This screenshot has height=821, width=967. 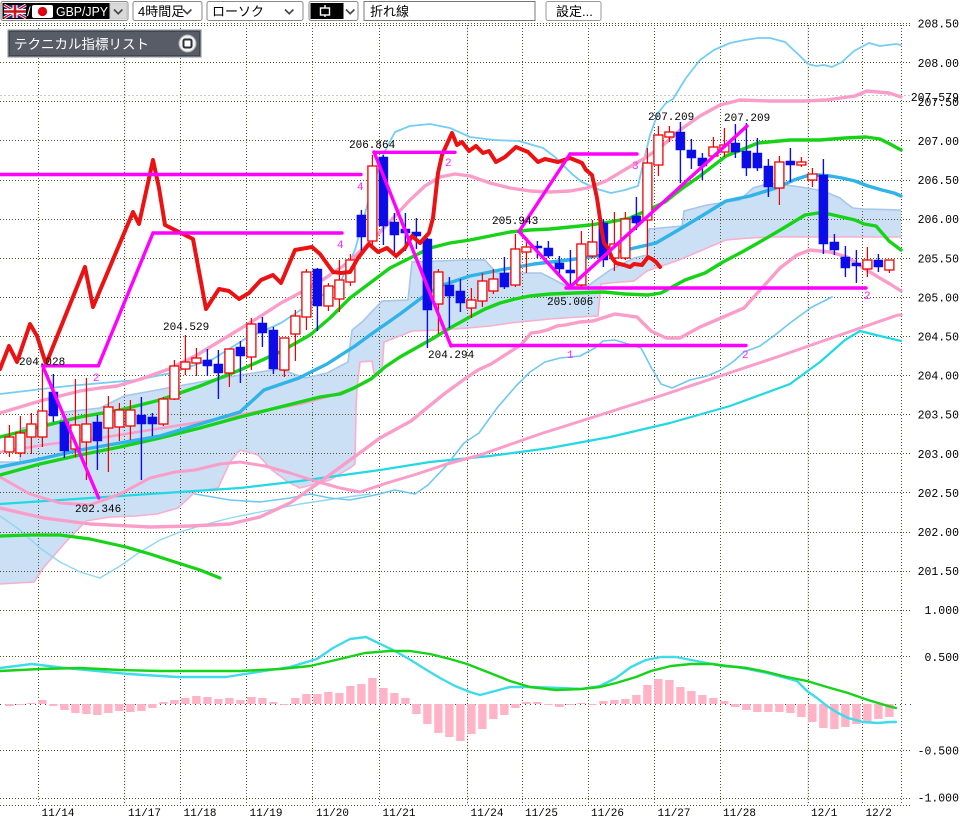 What do you see at coordinates (939, 181) in the screenshot?
I see `svg-text: 206.50` at bounding box center [939, 181].